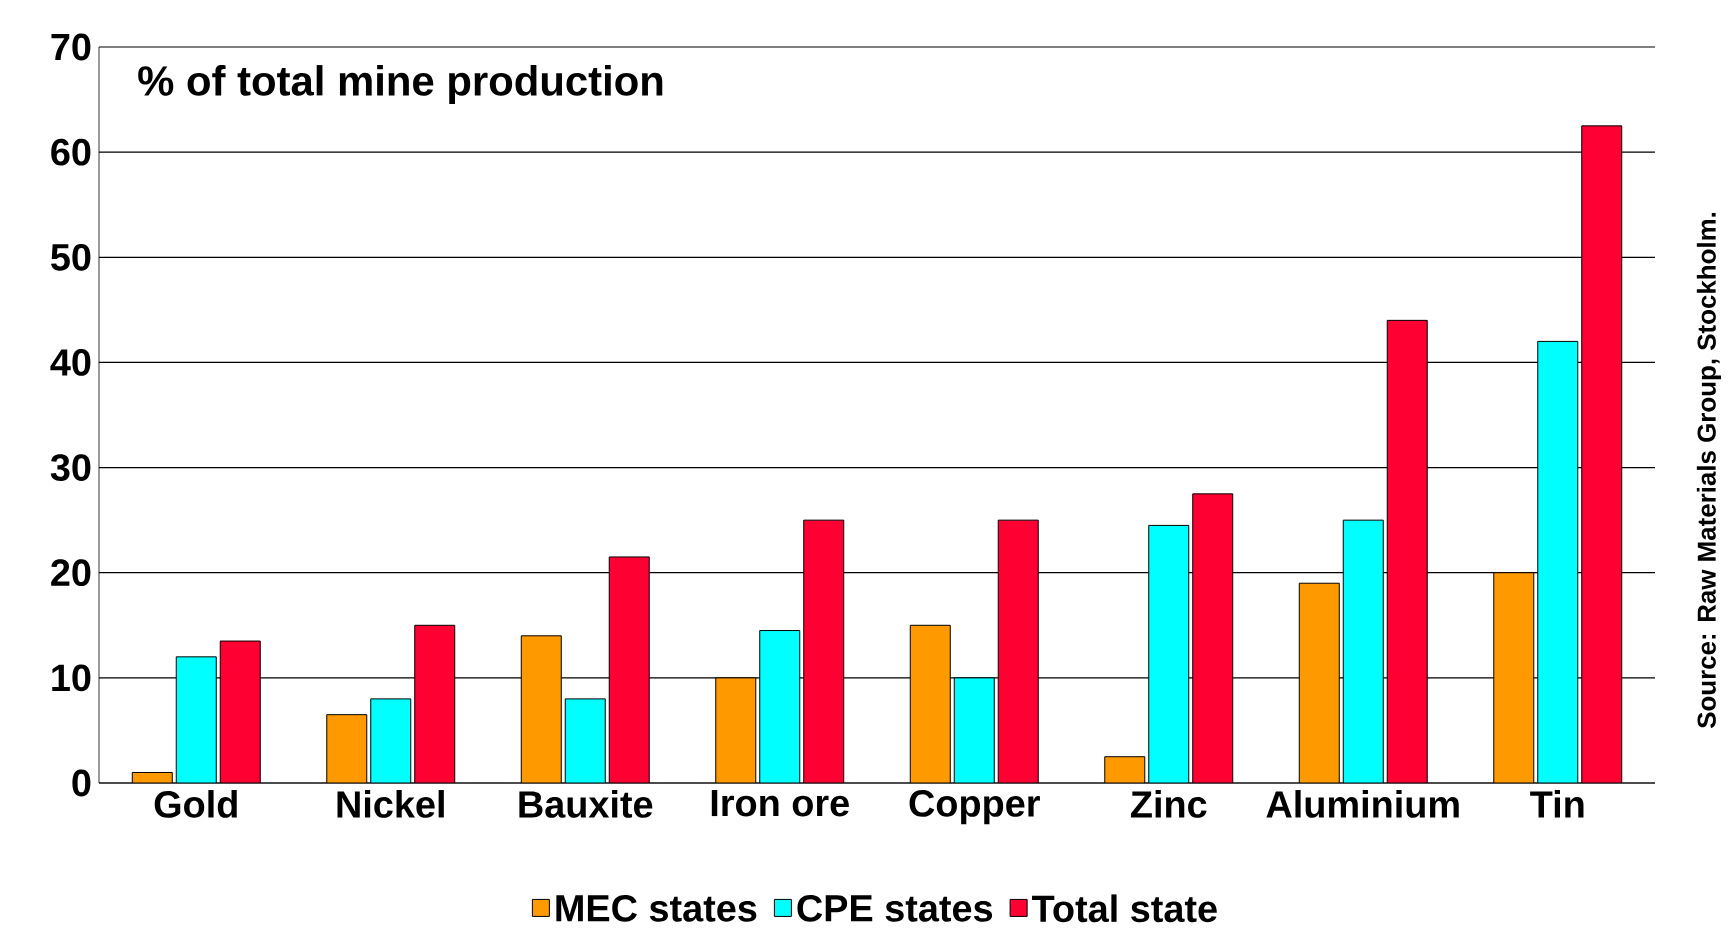 The height and width of the screenshot is (952, 1730). What do you see at coordinates (586, 804) in the screenshot?
I see `x-tick-label: Bauxite` at bounding box center [586, 804].